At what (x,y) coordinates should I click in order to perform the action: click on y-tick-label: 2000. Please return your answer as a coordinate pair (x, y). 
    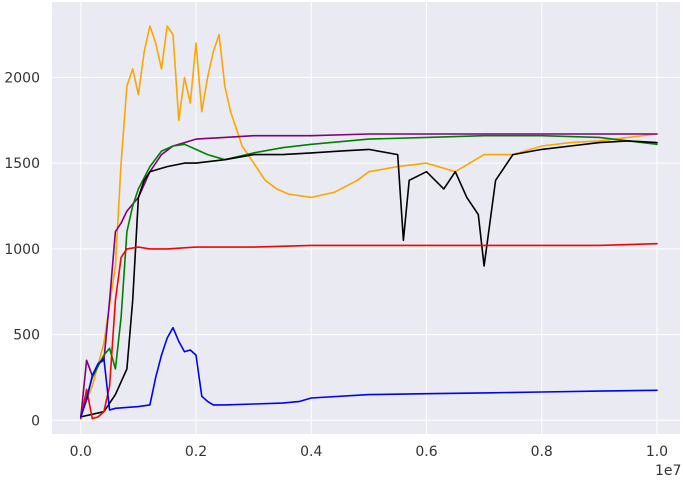
    Looking at the image, I should click on (22, 78).